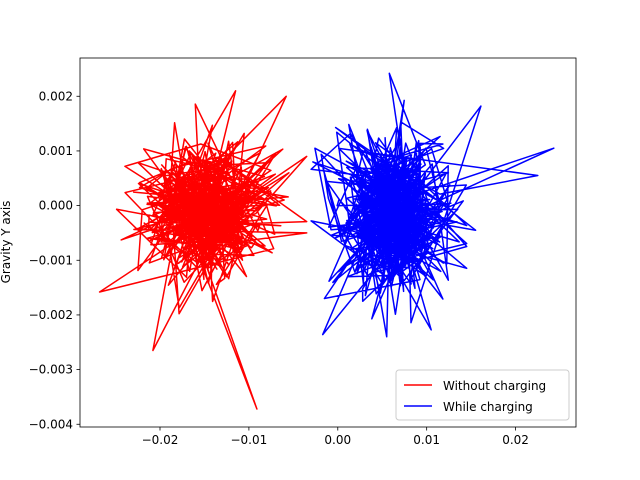  What do you see at coordinates (51, 315) in the screenshot?
I see `y-tick-label: −0.002` at bounding box center [51, 315].